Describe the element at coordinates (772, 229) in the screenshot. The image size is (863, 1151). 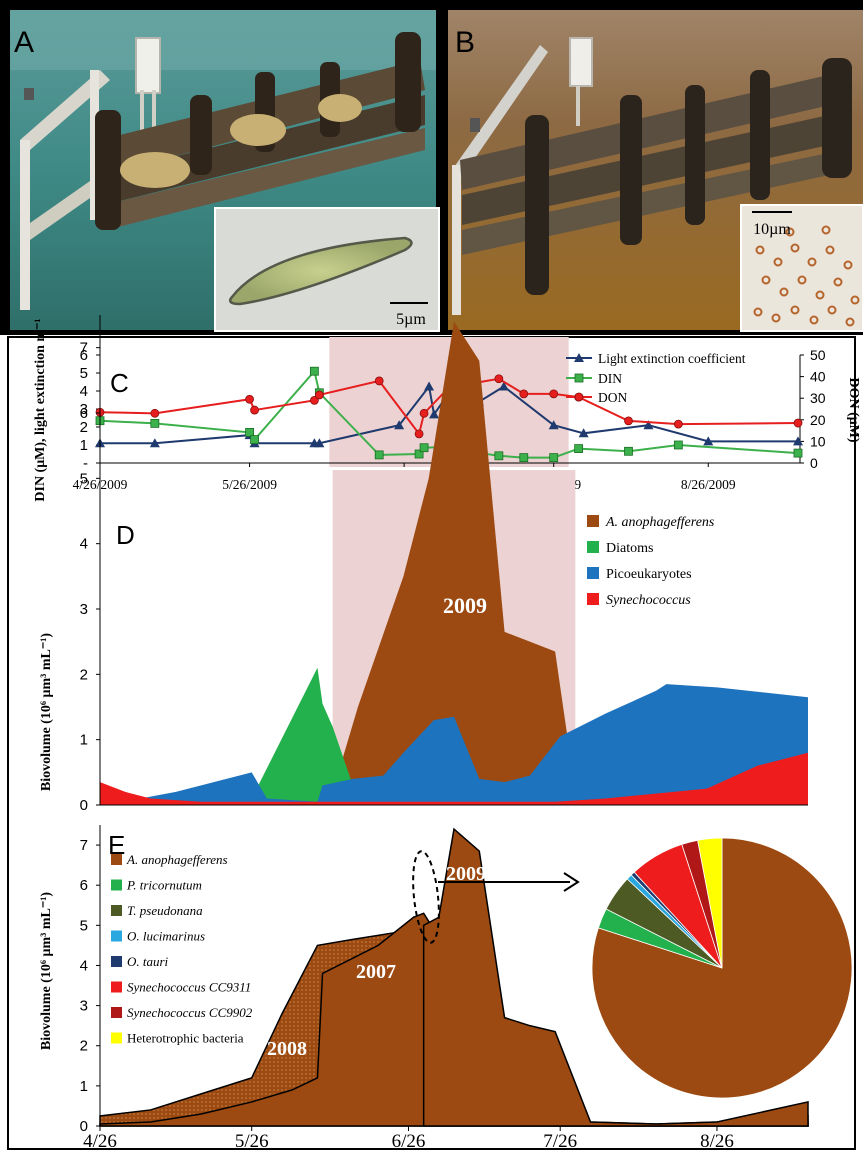
I see `panel-b-scale-label: 10µm` at that location.